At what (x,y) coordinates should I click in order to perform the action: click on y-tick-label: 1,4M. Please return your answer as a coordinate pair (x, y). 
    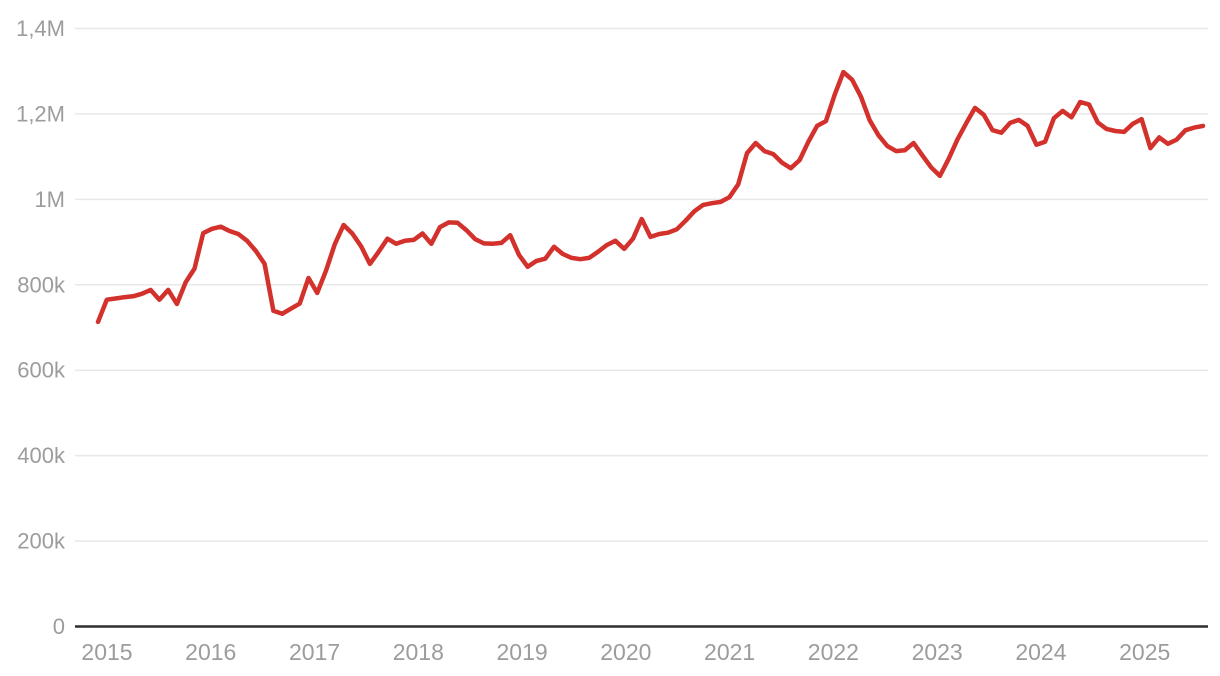
    Looking at the image, I should click on (40, 28).